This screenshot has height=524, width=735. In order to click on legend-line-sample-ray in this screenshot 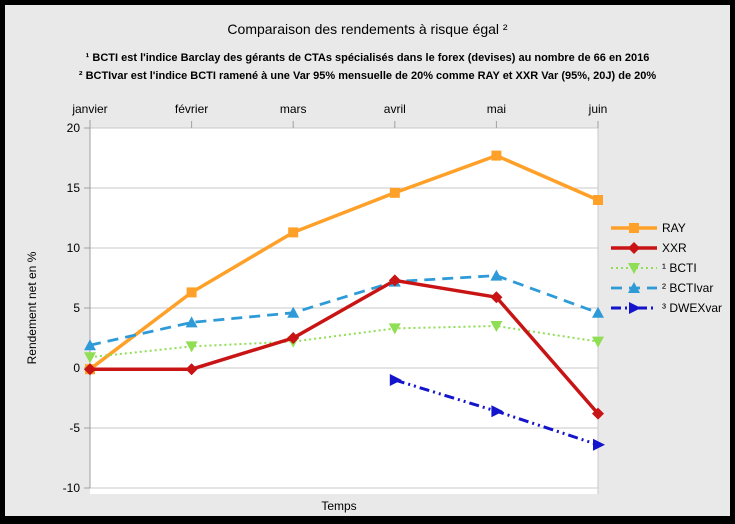, I will do `click(634, 227)`.